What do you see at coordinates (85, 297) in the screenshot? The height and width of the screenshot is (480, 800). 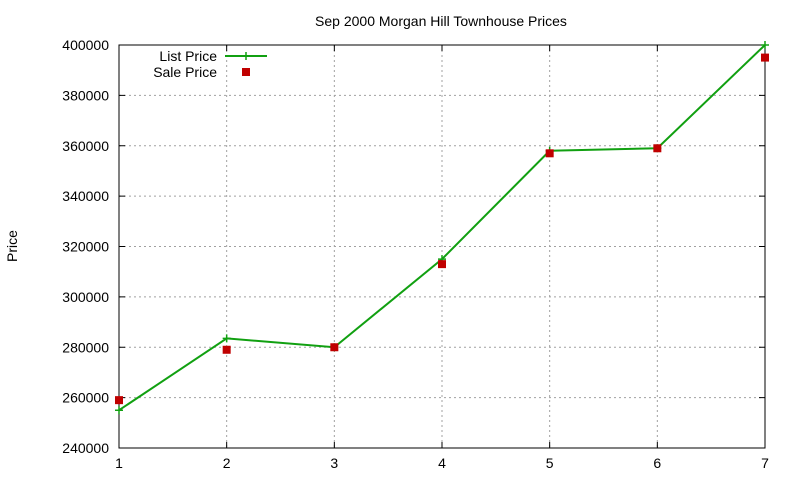 I see `y-tick-label: 300000` at bounding box center [85, 297].